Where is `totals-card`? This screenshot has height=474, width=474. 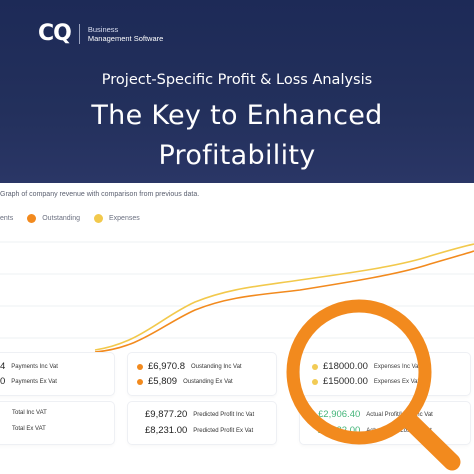
totals-card is located at coordinates (57, 423).